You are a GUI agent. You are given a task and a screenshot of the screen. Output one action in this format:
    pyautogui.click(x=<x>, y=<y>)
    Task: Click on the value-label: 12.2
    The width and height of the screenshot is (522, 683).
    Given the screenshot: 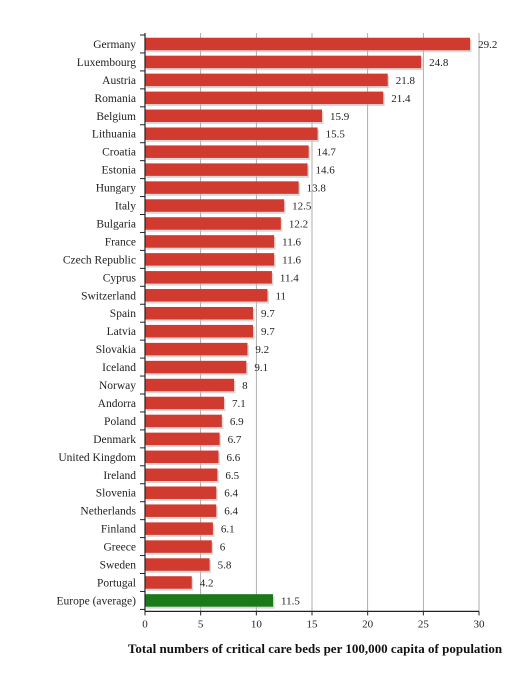 What is the action you would take?
    pyautogui.click(x=298, y=224)
    